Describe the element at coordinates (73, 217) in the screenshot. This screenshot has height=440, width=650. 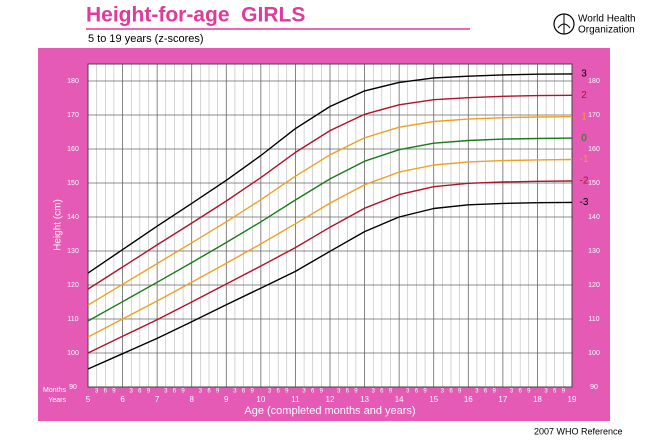
I see `y-tick-label: 140` at that location.